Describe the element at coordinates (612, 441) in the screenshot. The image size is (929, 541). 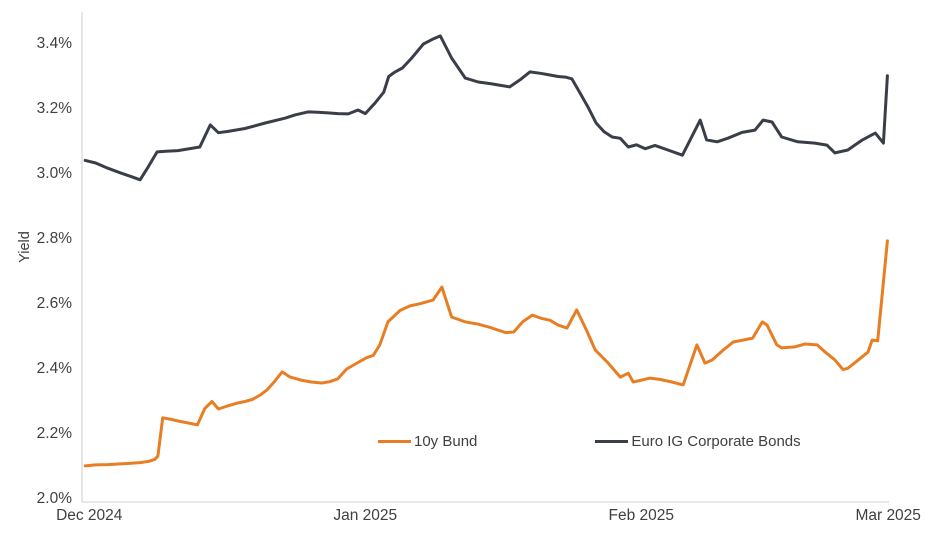
I see `legend-line-swatch-dark` at that location.